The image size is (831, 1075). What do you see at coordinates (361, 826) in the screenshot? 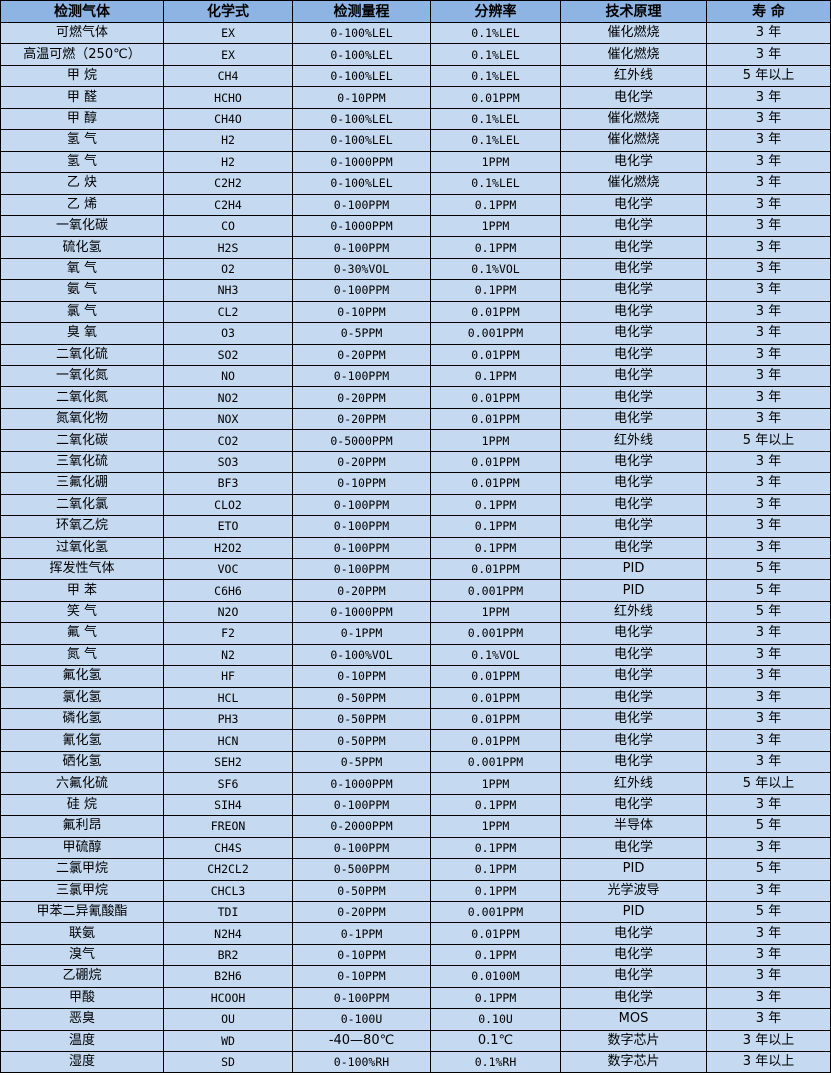
I see `cell-range: 0-2000PPM` at bounding box center [361, 826].